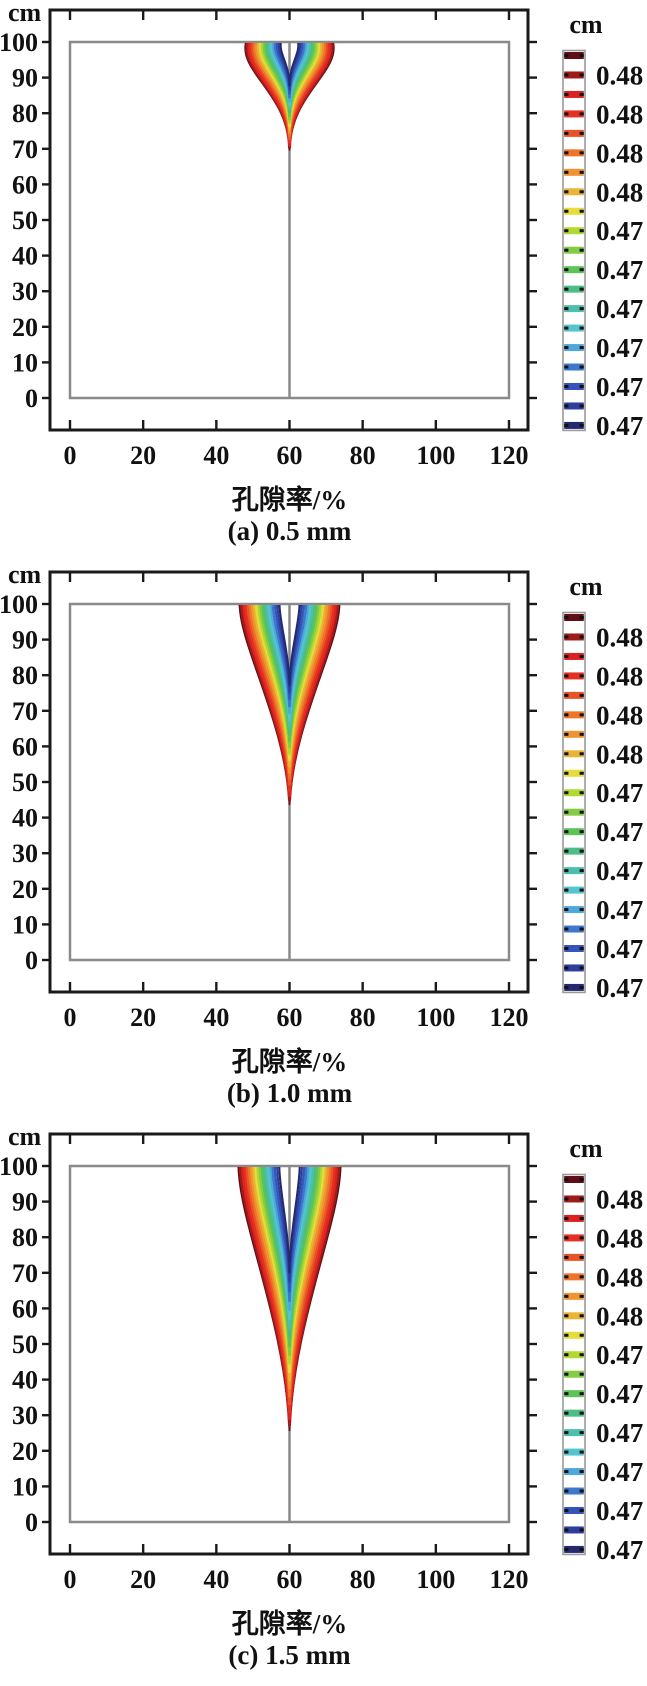 The height and width of the screenshot is (1686, 647). What do you see at coordinates (289, 531) in the screenshot?
I see `panel-caption: (a) 0.5 mm` at bounding box center [289, 531].